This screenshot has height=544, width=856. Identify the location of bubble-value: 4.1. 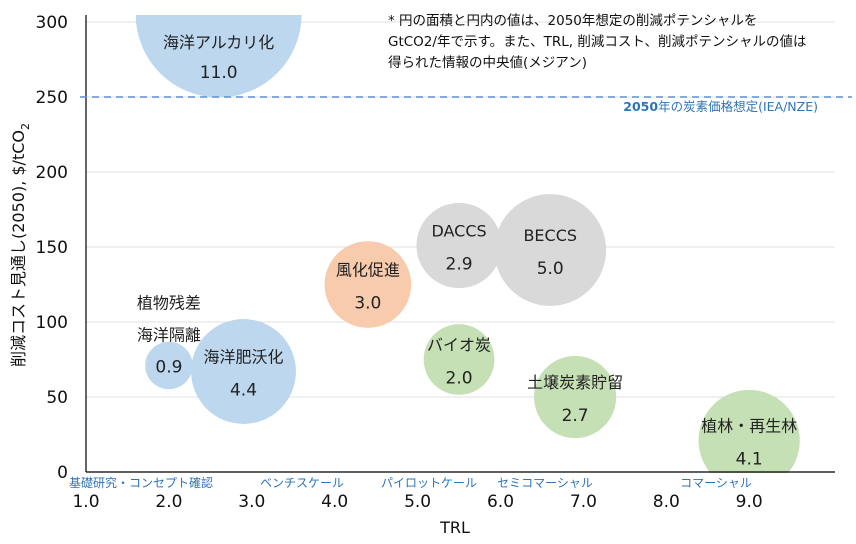
(749, 460).